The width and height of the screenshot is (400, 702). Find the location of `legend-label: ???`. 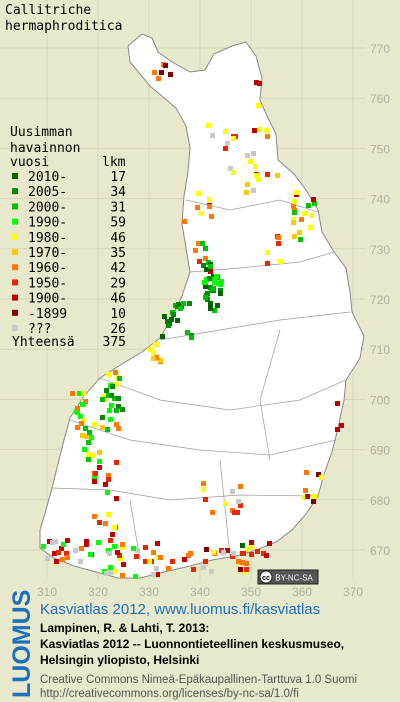

legend-label: ??? is located at coordinates (39, 329).